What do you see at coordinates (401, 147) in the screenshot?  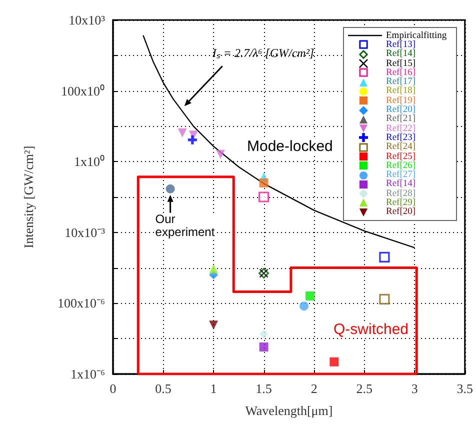 I see `legend-label: Ref[24]` at bounding box center [401, 147].